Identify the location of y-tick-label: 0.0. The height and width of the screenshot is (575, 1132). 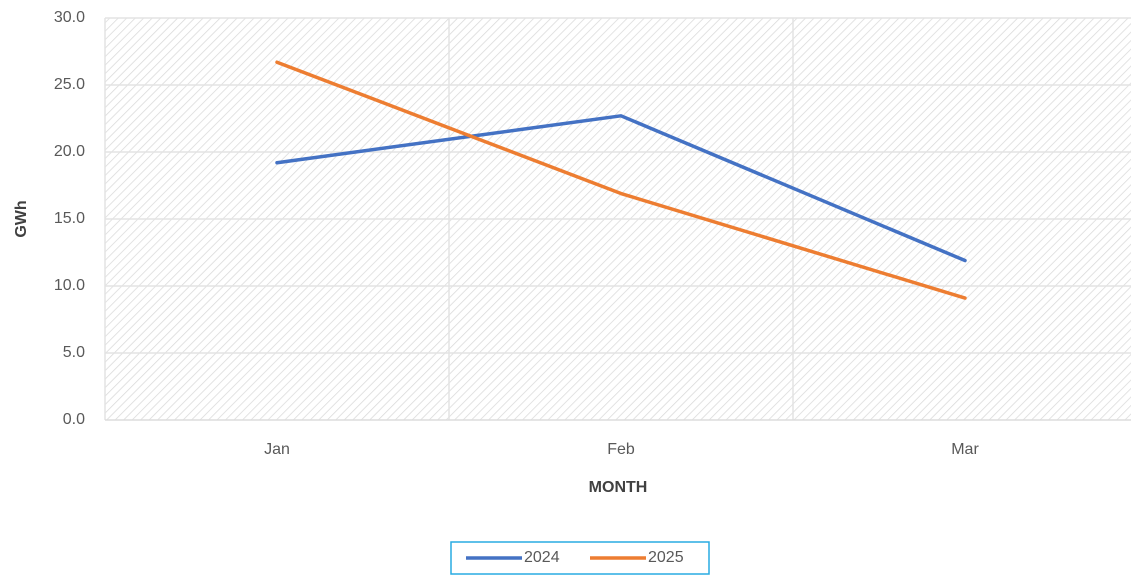
(74, 419).